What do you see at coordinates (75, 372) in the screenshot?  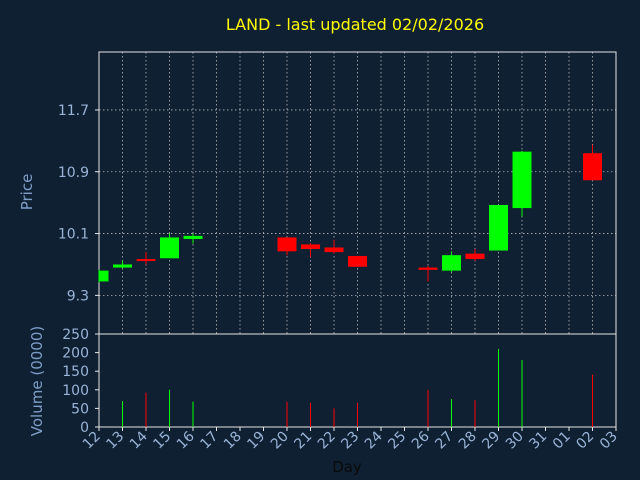 I see `volume-tick-label: 150` at bounding box center [75, 372].